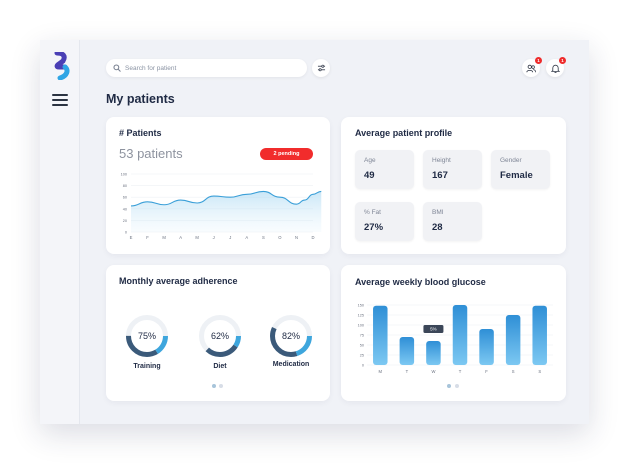  What do you see at coordinates (361, 316) in the screenshot?
I see `y-tick-label: 125` at bounding box center [361, 316].